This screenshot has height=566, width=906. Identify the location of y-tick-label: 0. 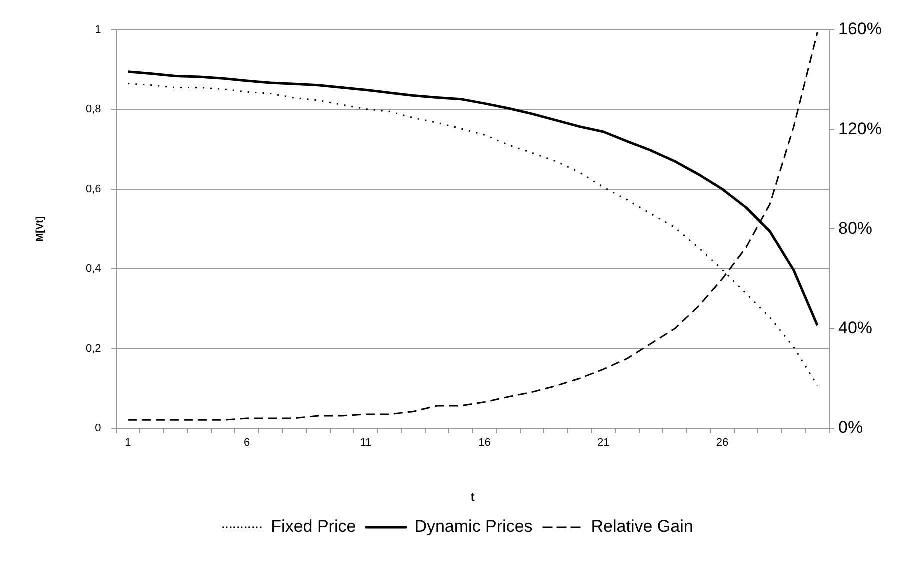
(98, 428).